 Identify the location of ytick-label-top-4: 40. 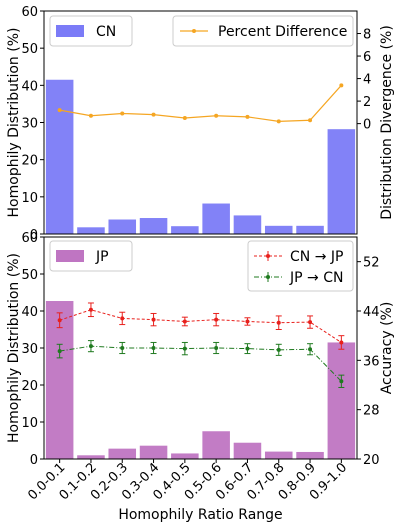
(29, 86).